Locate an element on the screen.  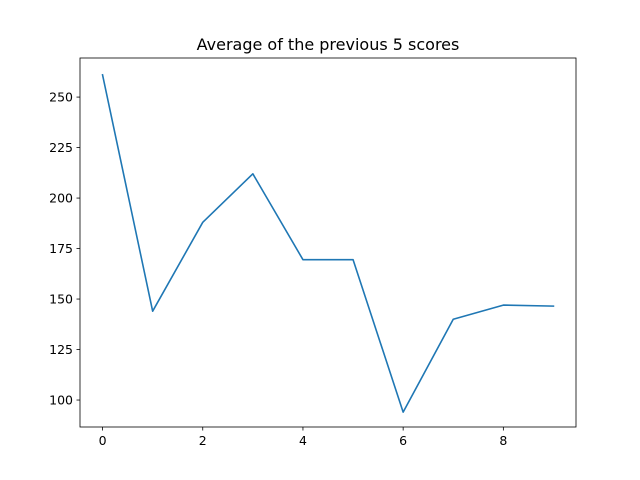
x-tick-label: 0 is located at coordinates (103, 440).